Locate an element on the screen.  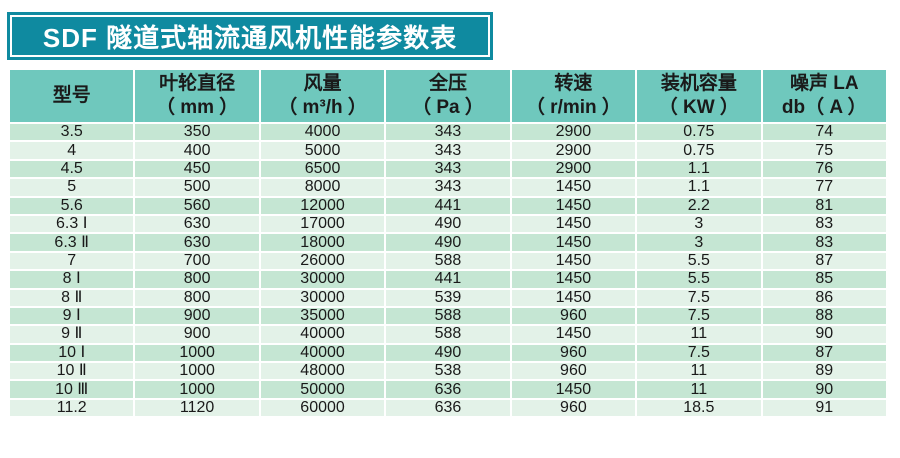
column-header: 风量 （ m³/h ） is located at coordinates (322, 96).